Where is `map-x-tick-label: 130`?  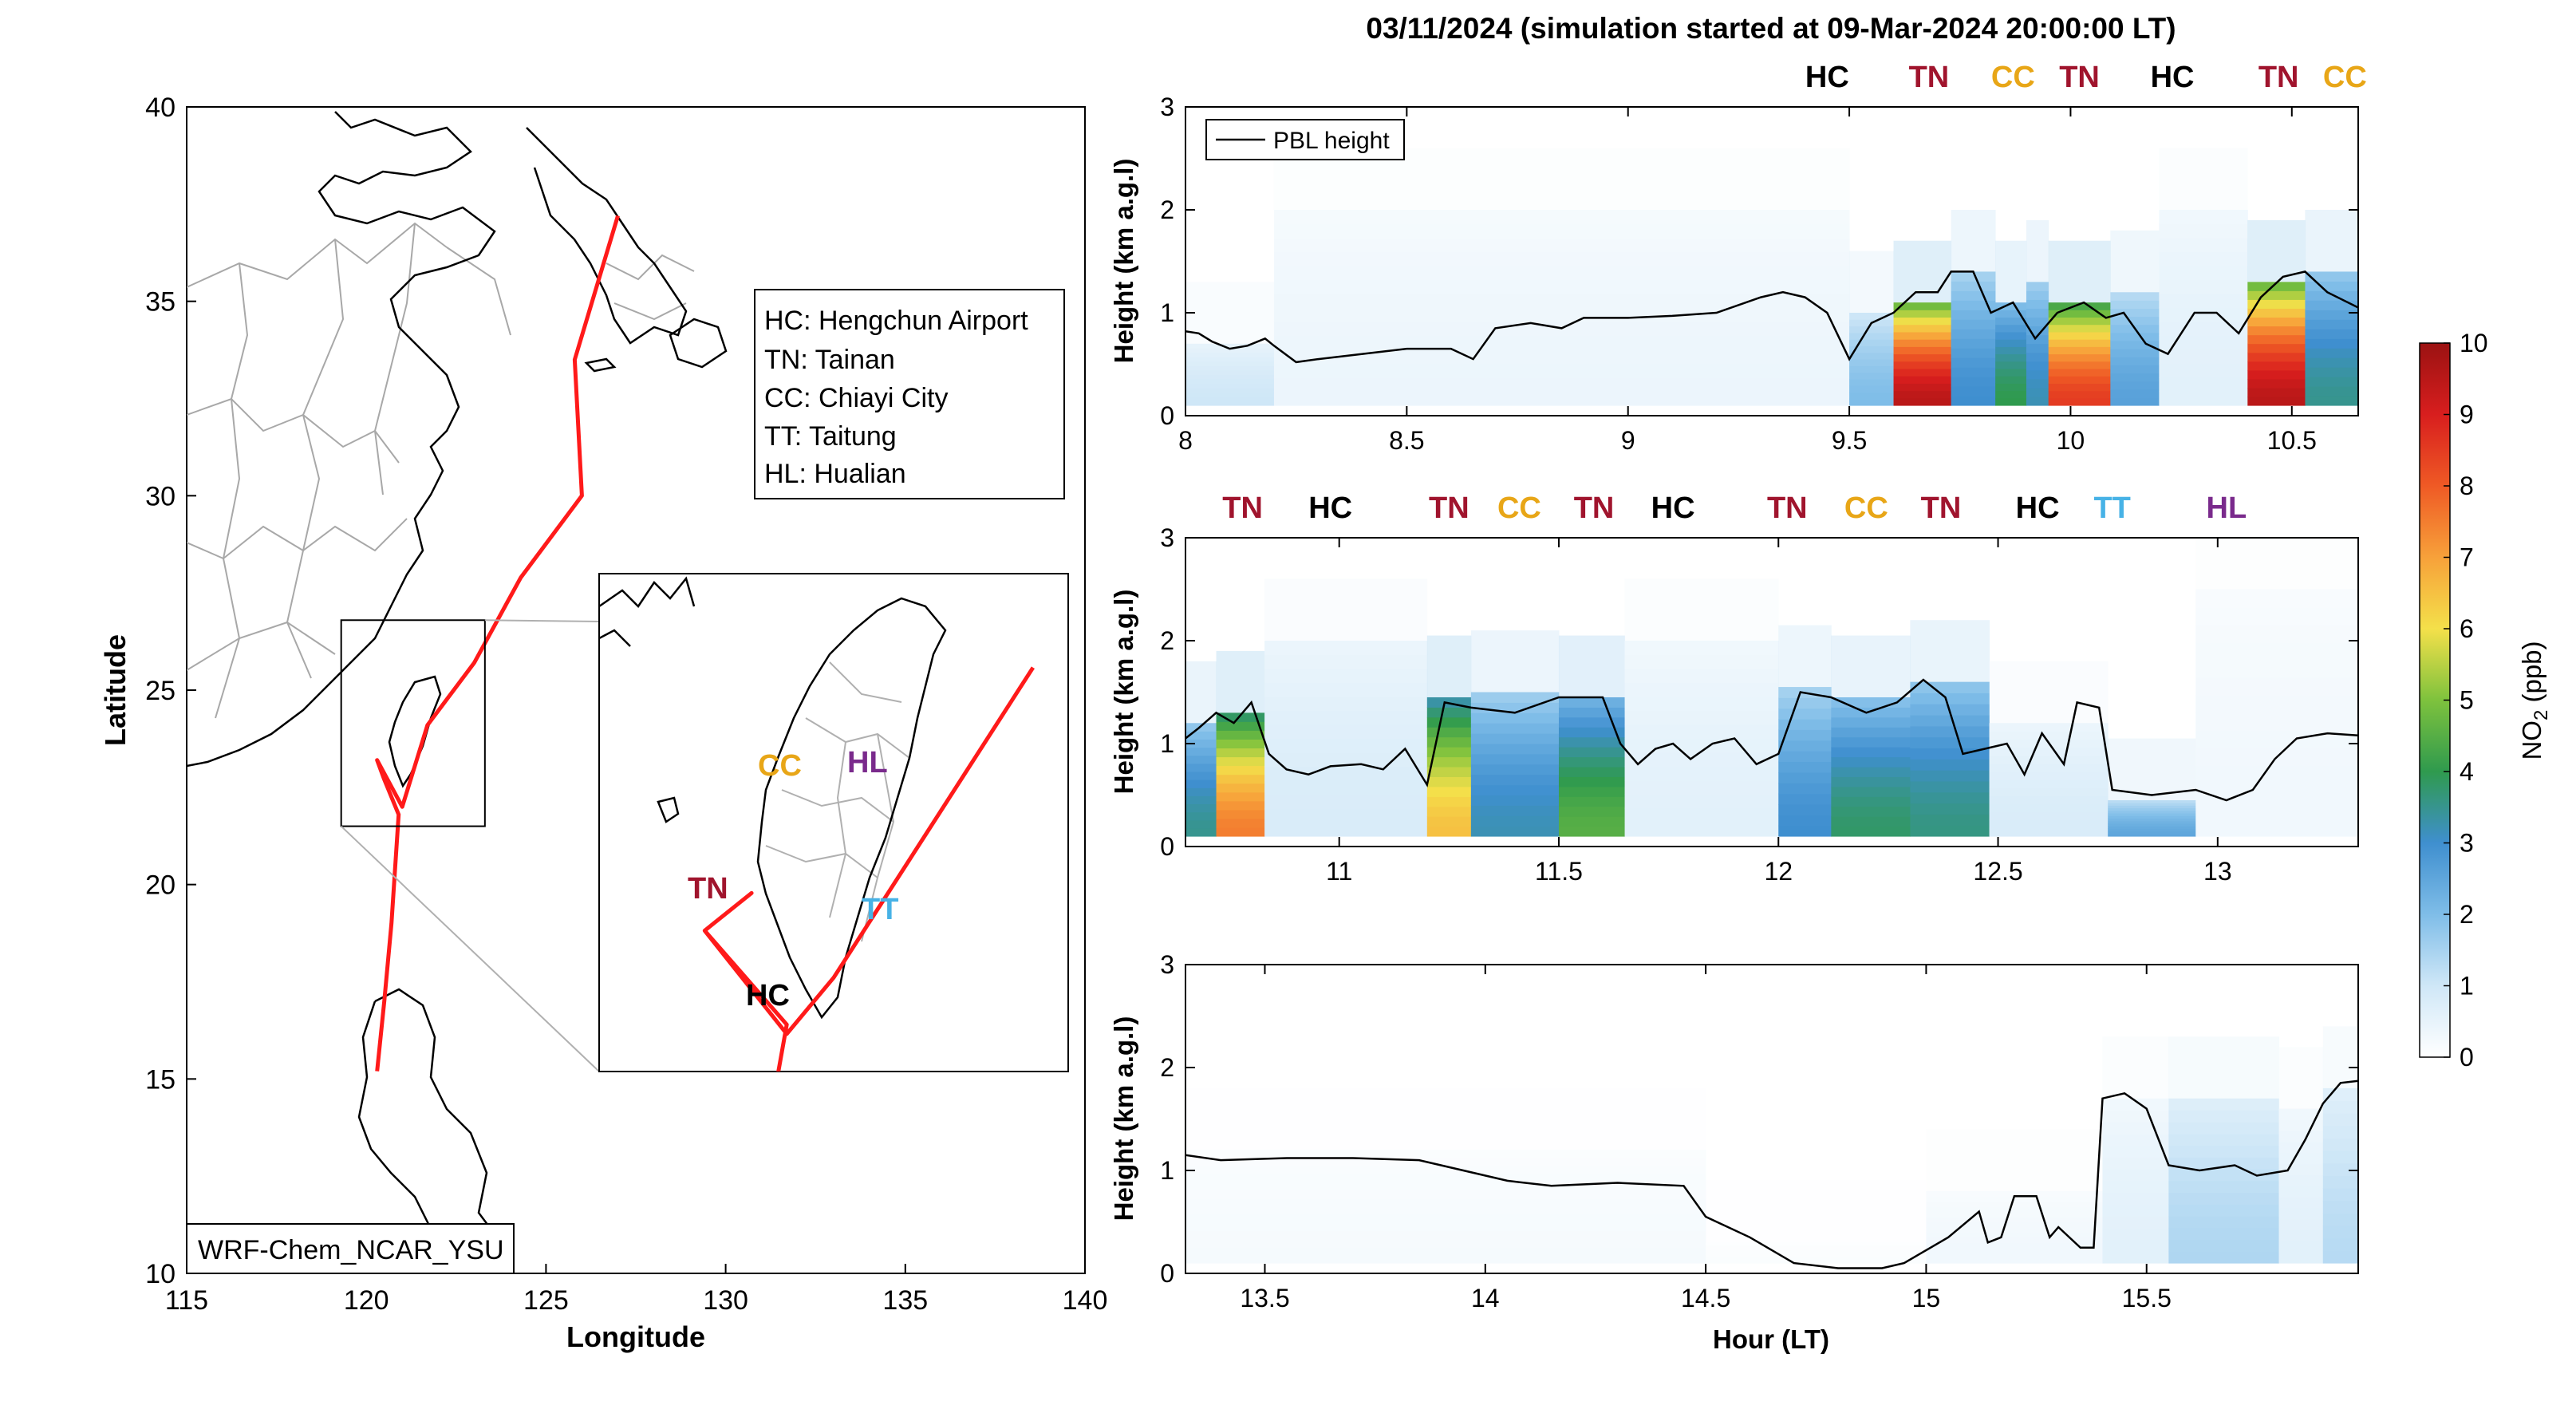 map-x-tick-label: 130 is located at coordinates (725, 1300).